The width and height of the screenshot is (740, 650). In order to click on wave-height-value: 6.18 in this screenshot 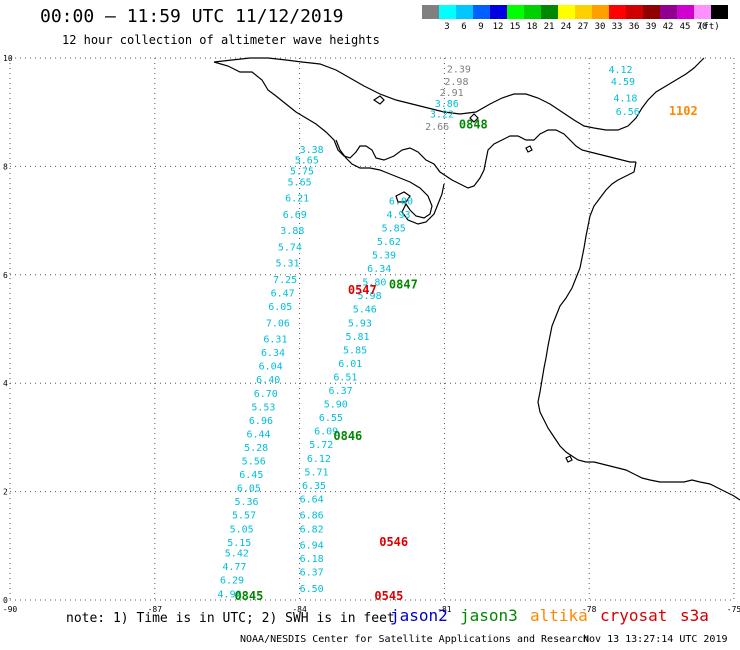, I will do `click(312, 559)`.